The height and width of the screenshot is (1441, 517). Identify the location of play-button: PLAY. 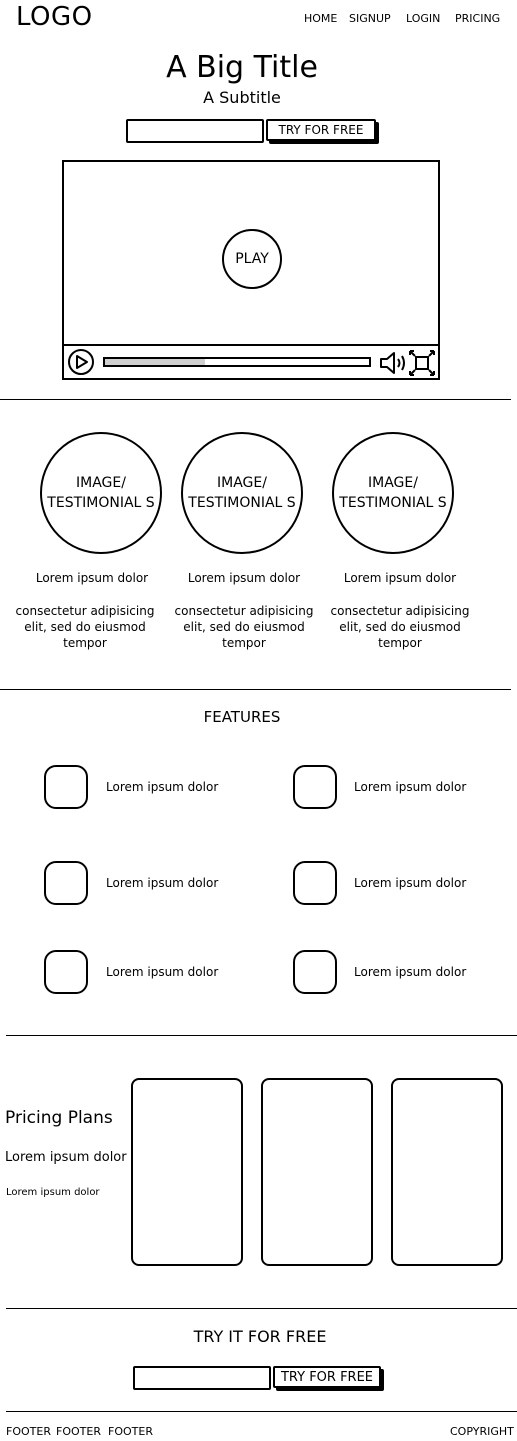
(252, 259).